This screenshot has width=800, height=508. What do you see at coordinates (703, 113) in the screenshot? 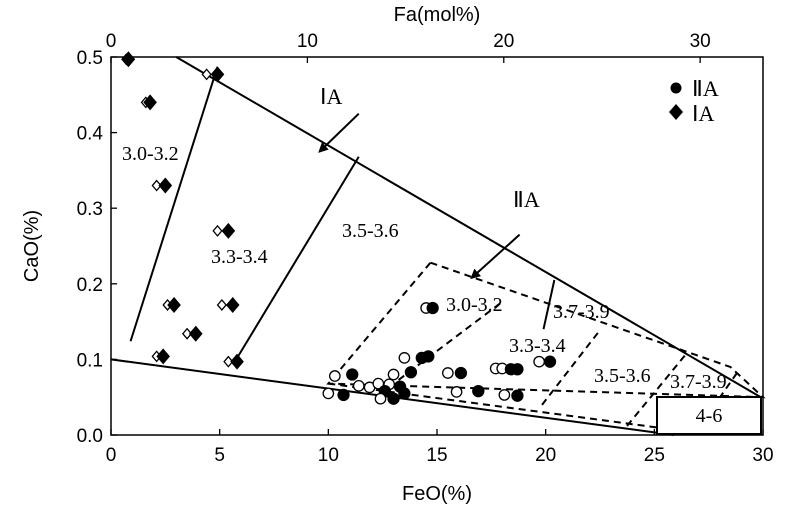
I see `legend-label-ia: ⅠA` at bounding box center [703, 113].